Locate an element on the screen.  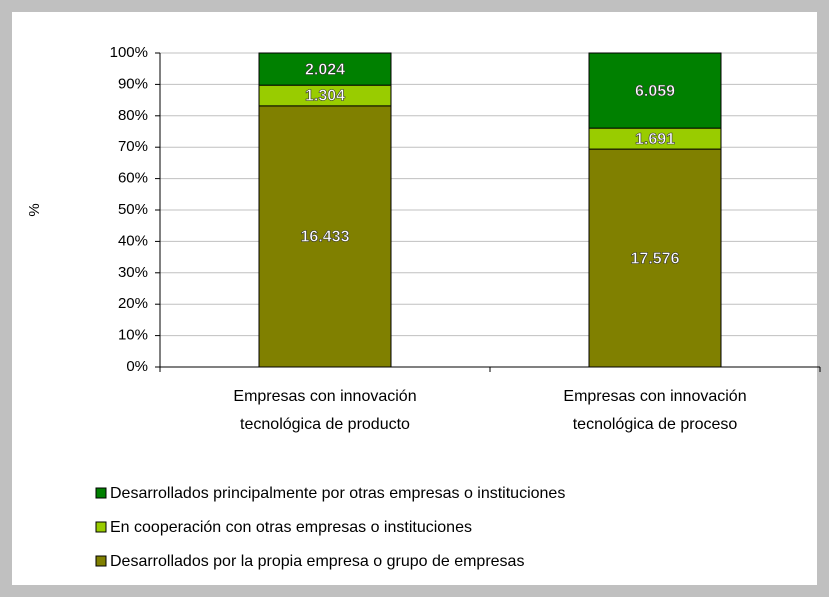
y-tick-label: 40% is located at coordinates (133, 240).